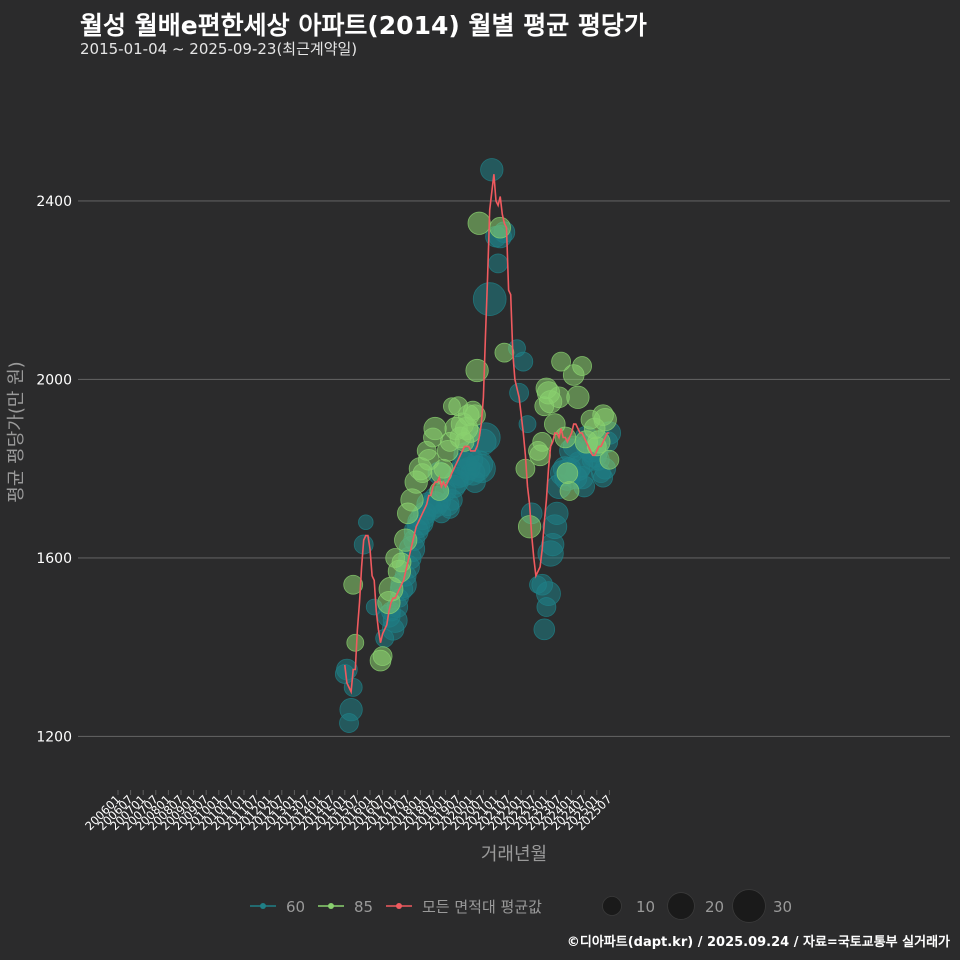  I want to click on legend-item-85: 85, so click(345, 907).